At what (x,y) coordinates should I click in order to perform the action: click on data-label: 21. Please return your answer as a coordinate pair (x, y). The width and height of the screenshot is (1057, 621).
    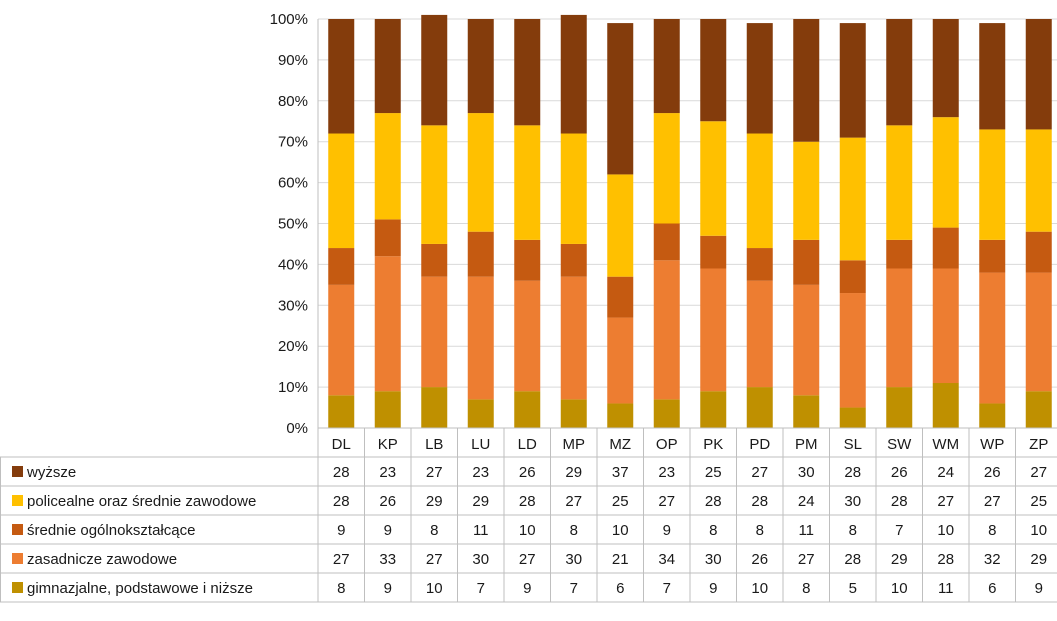
    Looking at the image, I should click on (620, 559).